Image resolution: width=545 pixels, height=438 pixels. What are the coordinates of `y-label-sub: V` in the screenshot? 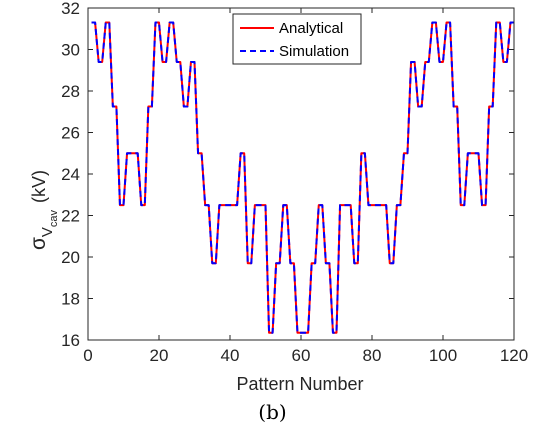 It's located at (47, 232).